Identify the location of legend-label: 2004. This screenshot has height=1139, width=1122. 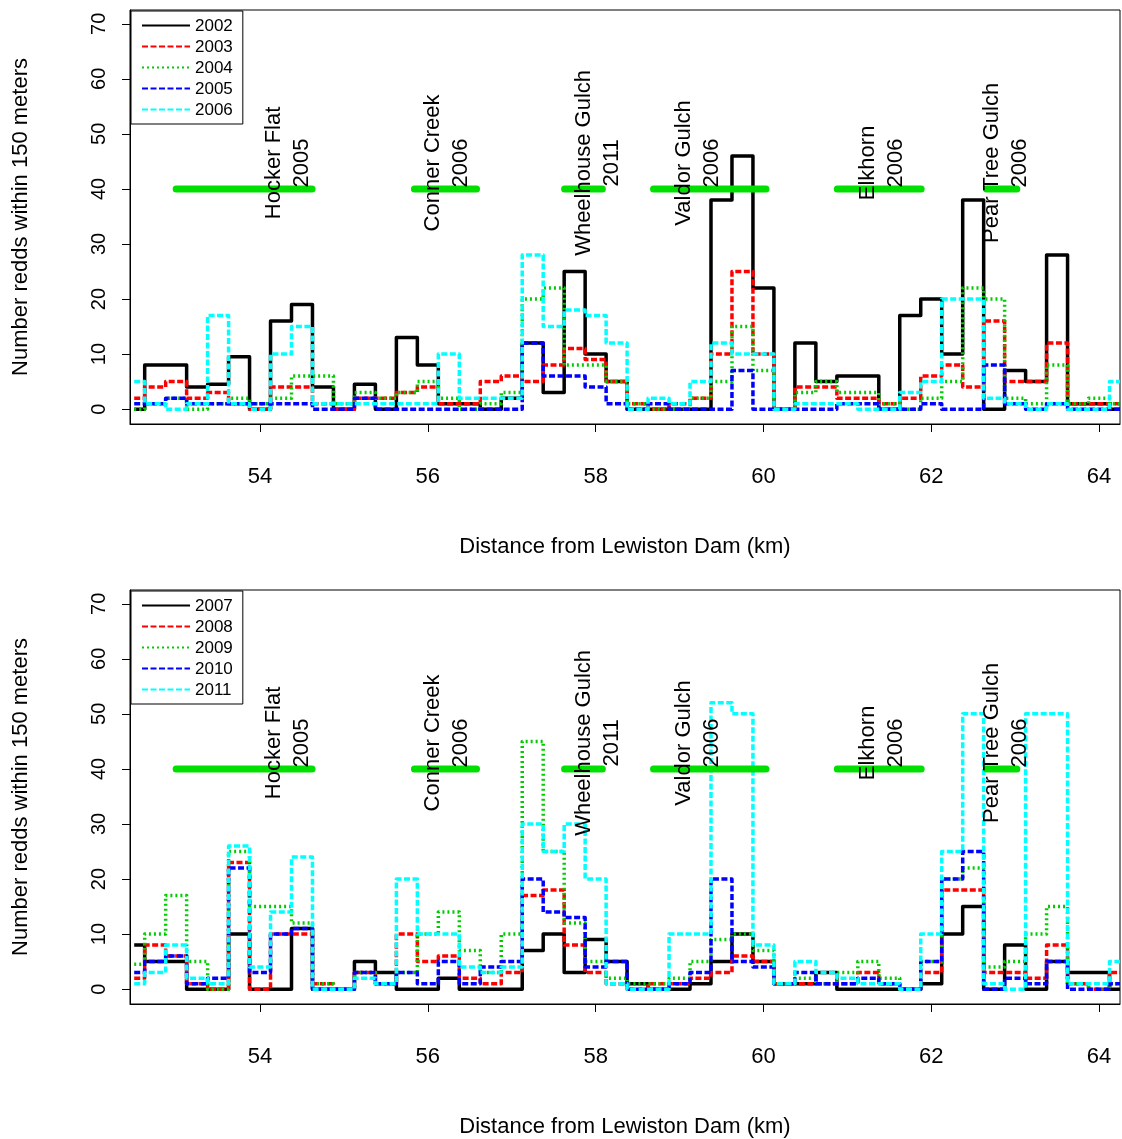
(214, 67).